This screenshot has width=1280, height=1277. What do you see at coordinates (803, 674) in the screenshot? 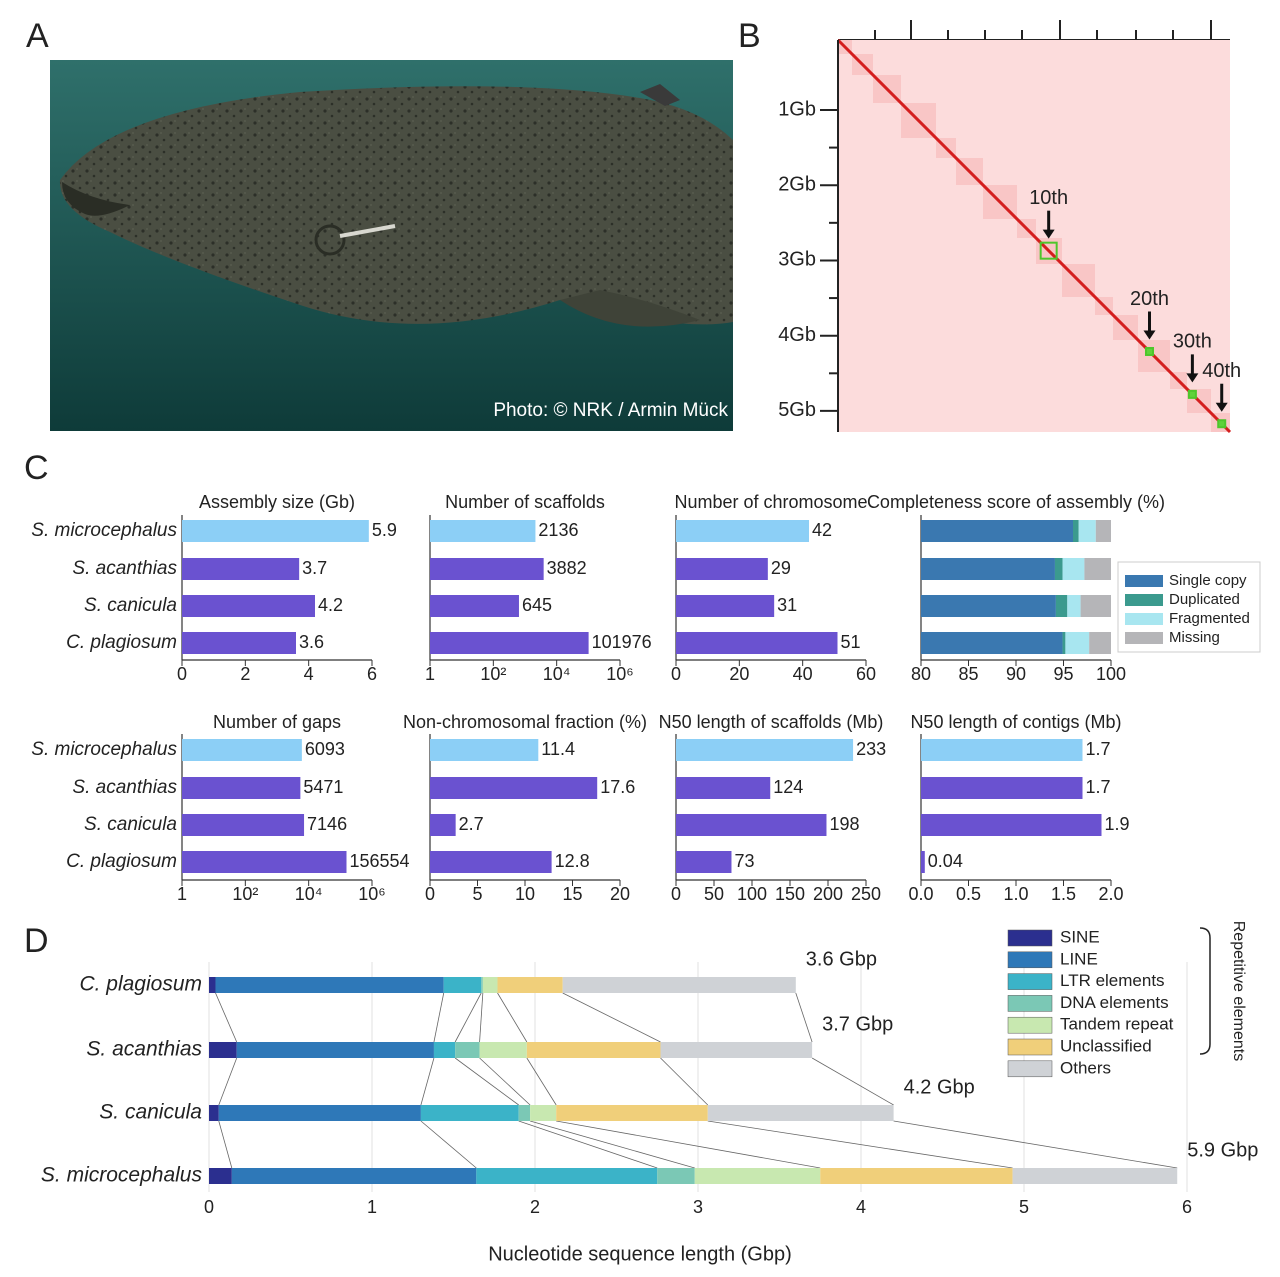
I see `x-tick-label: 40` at bounding box center [803, 674].